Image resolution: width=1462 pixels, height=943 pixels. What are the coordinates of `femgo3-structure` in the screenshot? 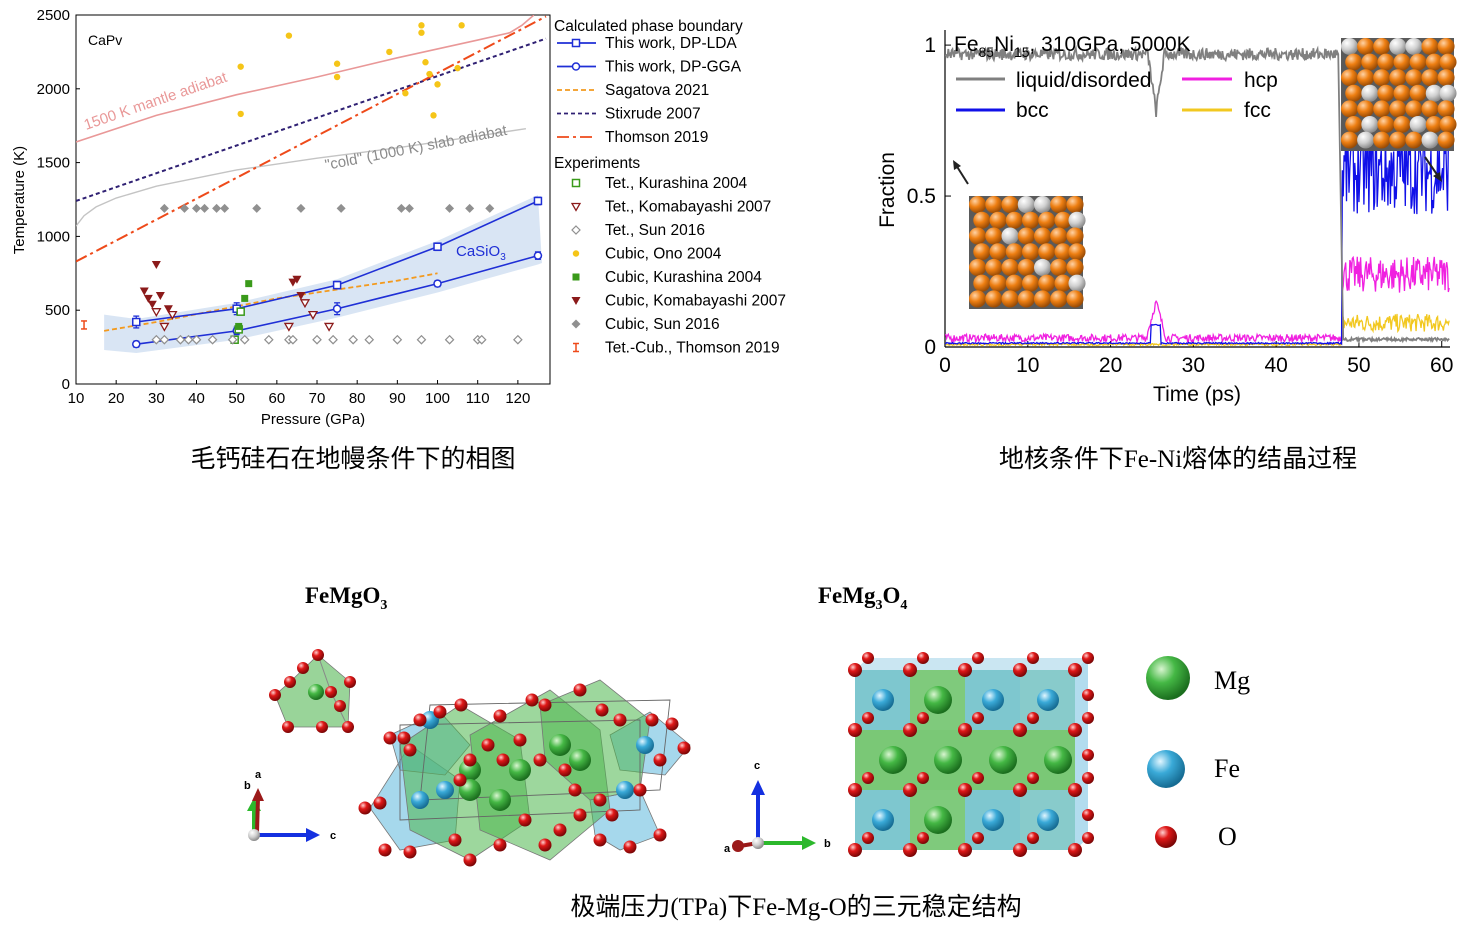 It's located at (524, 773).